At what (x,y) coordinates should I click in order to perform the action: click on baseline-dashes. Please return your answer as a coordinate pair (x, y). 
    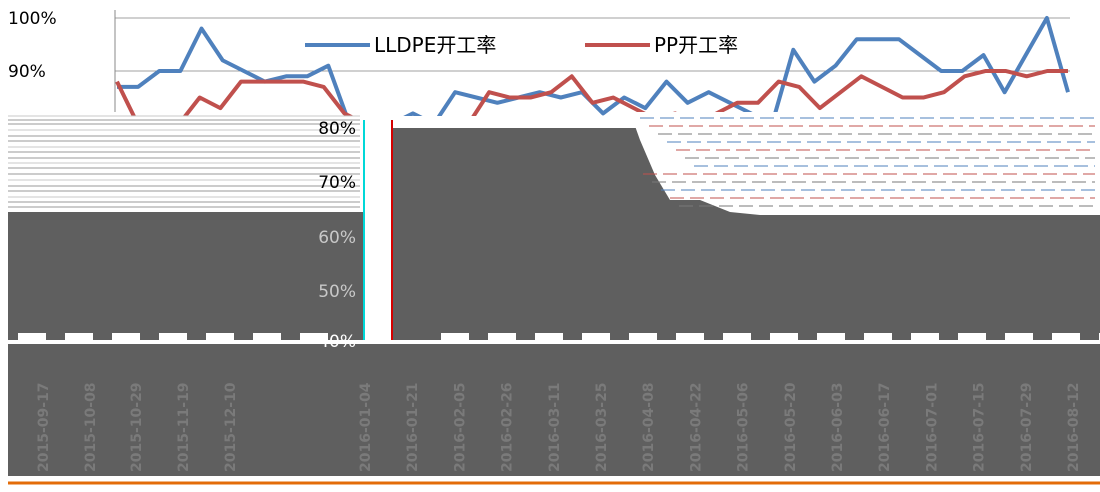
    Looking at the image, I should click on (559, 337).